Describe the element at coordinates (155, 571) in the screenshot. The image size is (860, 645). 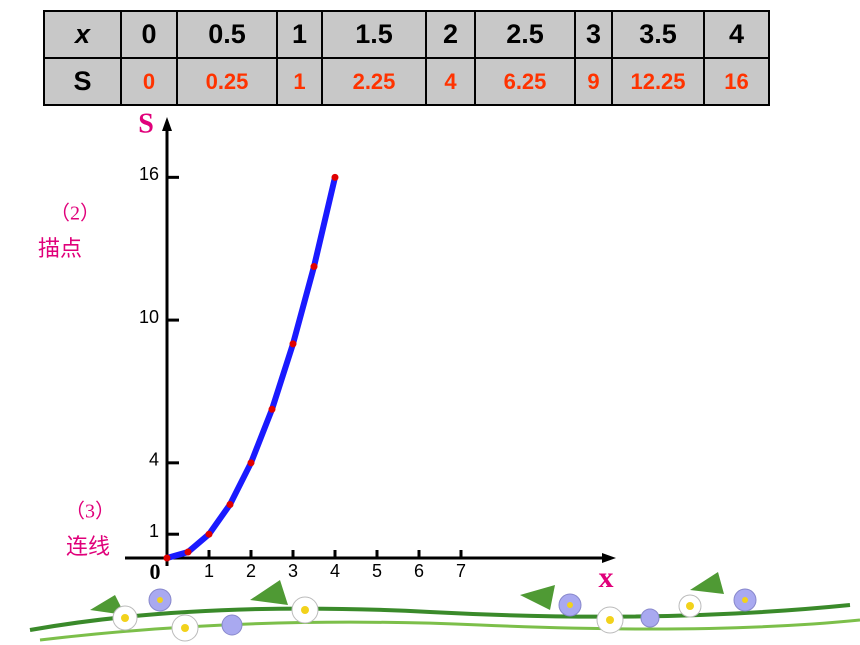
I see `origin-label: 0` at that location.